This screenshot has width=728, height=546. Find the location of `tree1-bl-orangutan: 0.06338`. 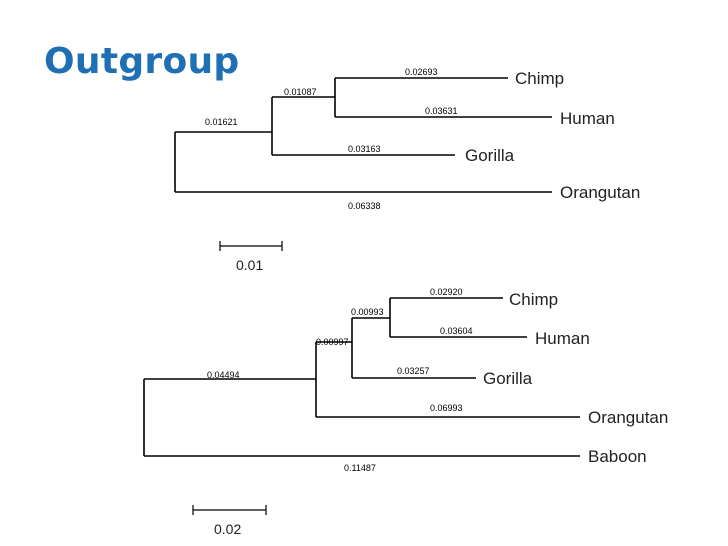

tree1-bl-orangutan: 0.06338 is located at coordinates (364, 206).